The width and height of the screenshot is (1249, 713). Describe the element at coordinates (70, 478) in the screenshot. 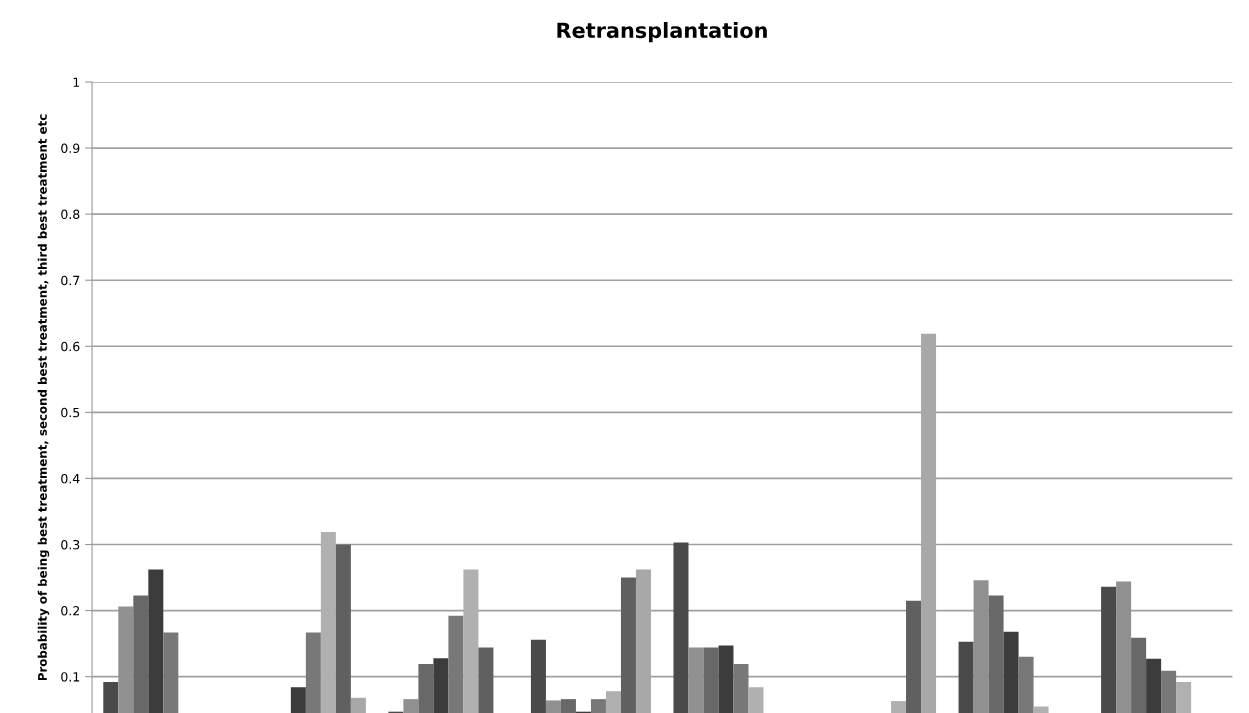

I see `y-tick-label: 0.4` at that location.